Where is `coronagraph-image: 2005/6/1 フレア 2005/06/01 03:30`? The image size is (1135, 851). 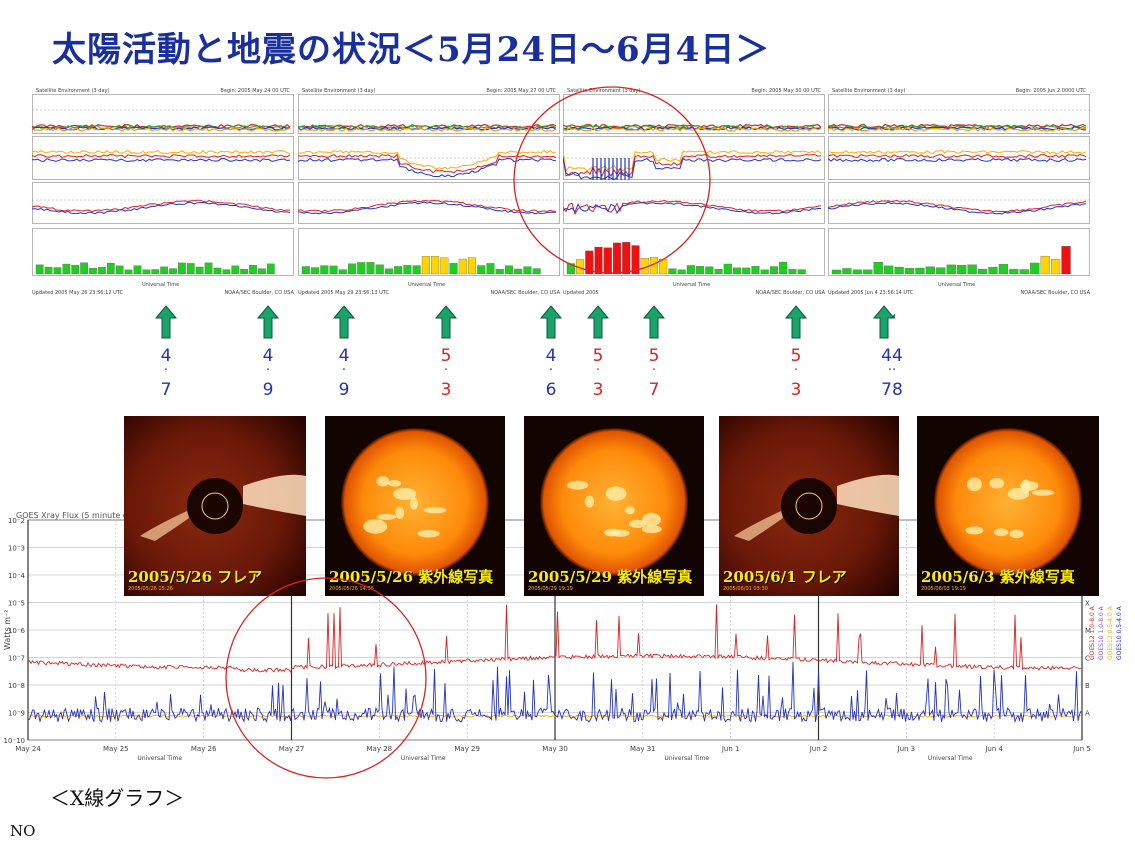
coronagraph-image: 2005/6/1 フレア 2005/06/01 03:30 is located at coordinates (809, 506).